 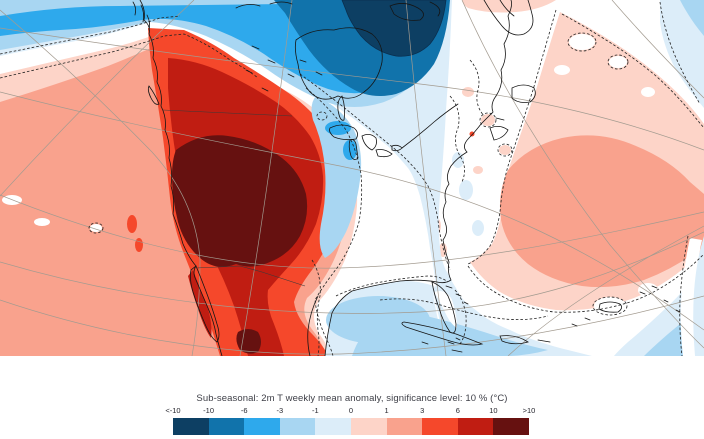 I want to click on colorbar-tick-label: 0, so click(x=351, y=410).